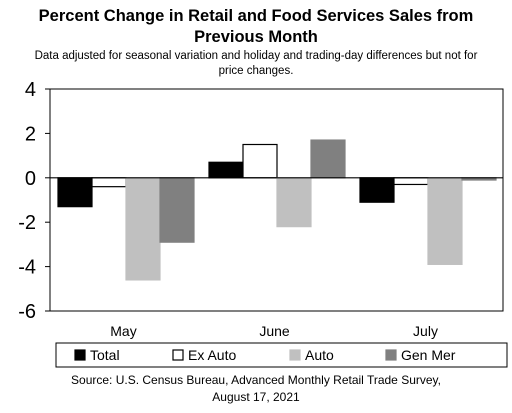  I want to click on chart-title-line-2: Previous Month, so click(256, 37).